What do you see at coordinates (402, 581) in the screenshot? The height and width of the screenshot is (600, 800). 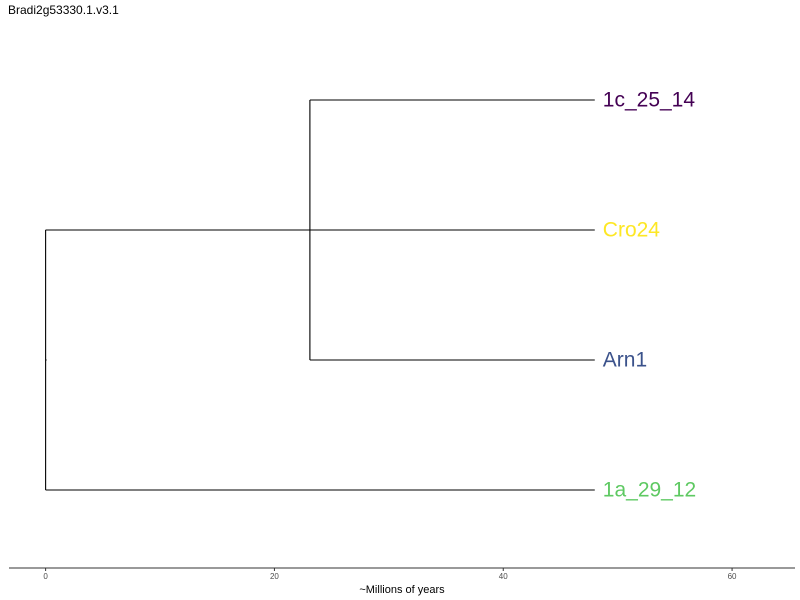 I see `x-axis: 0 20 40 60 ~Millions of years` at bounding box center [402, 581].